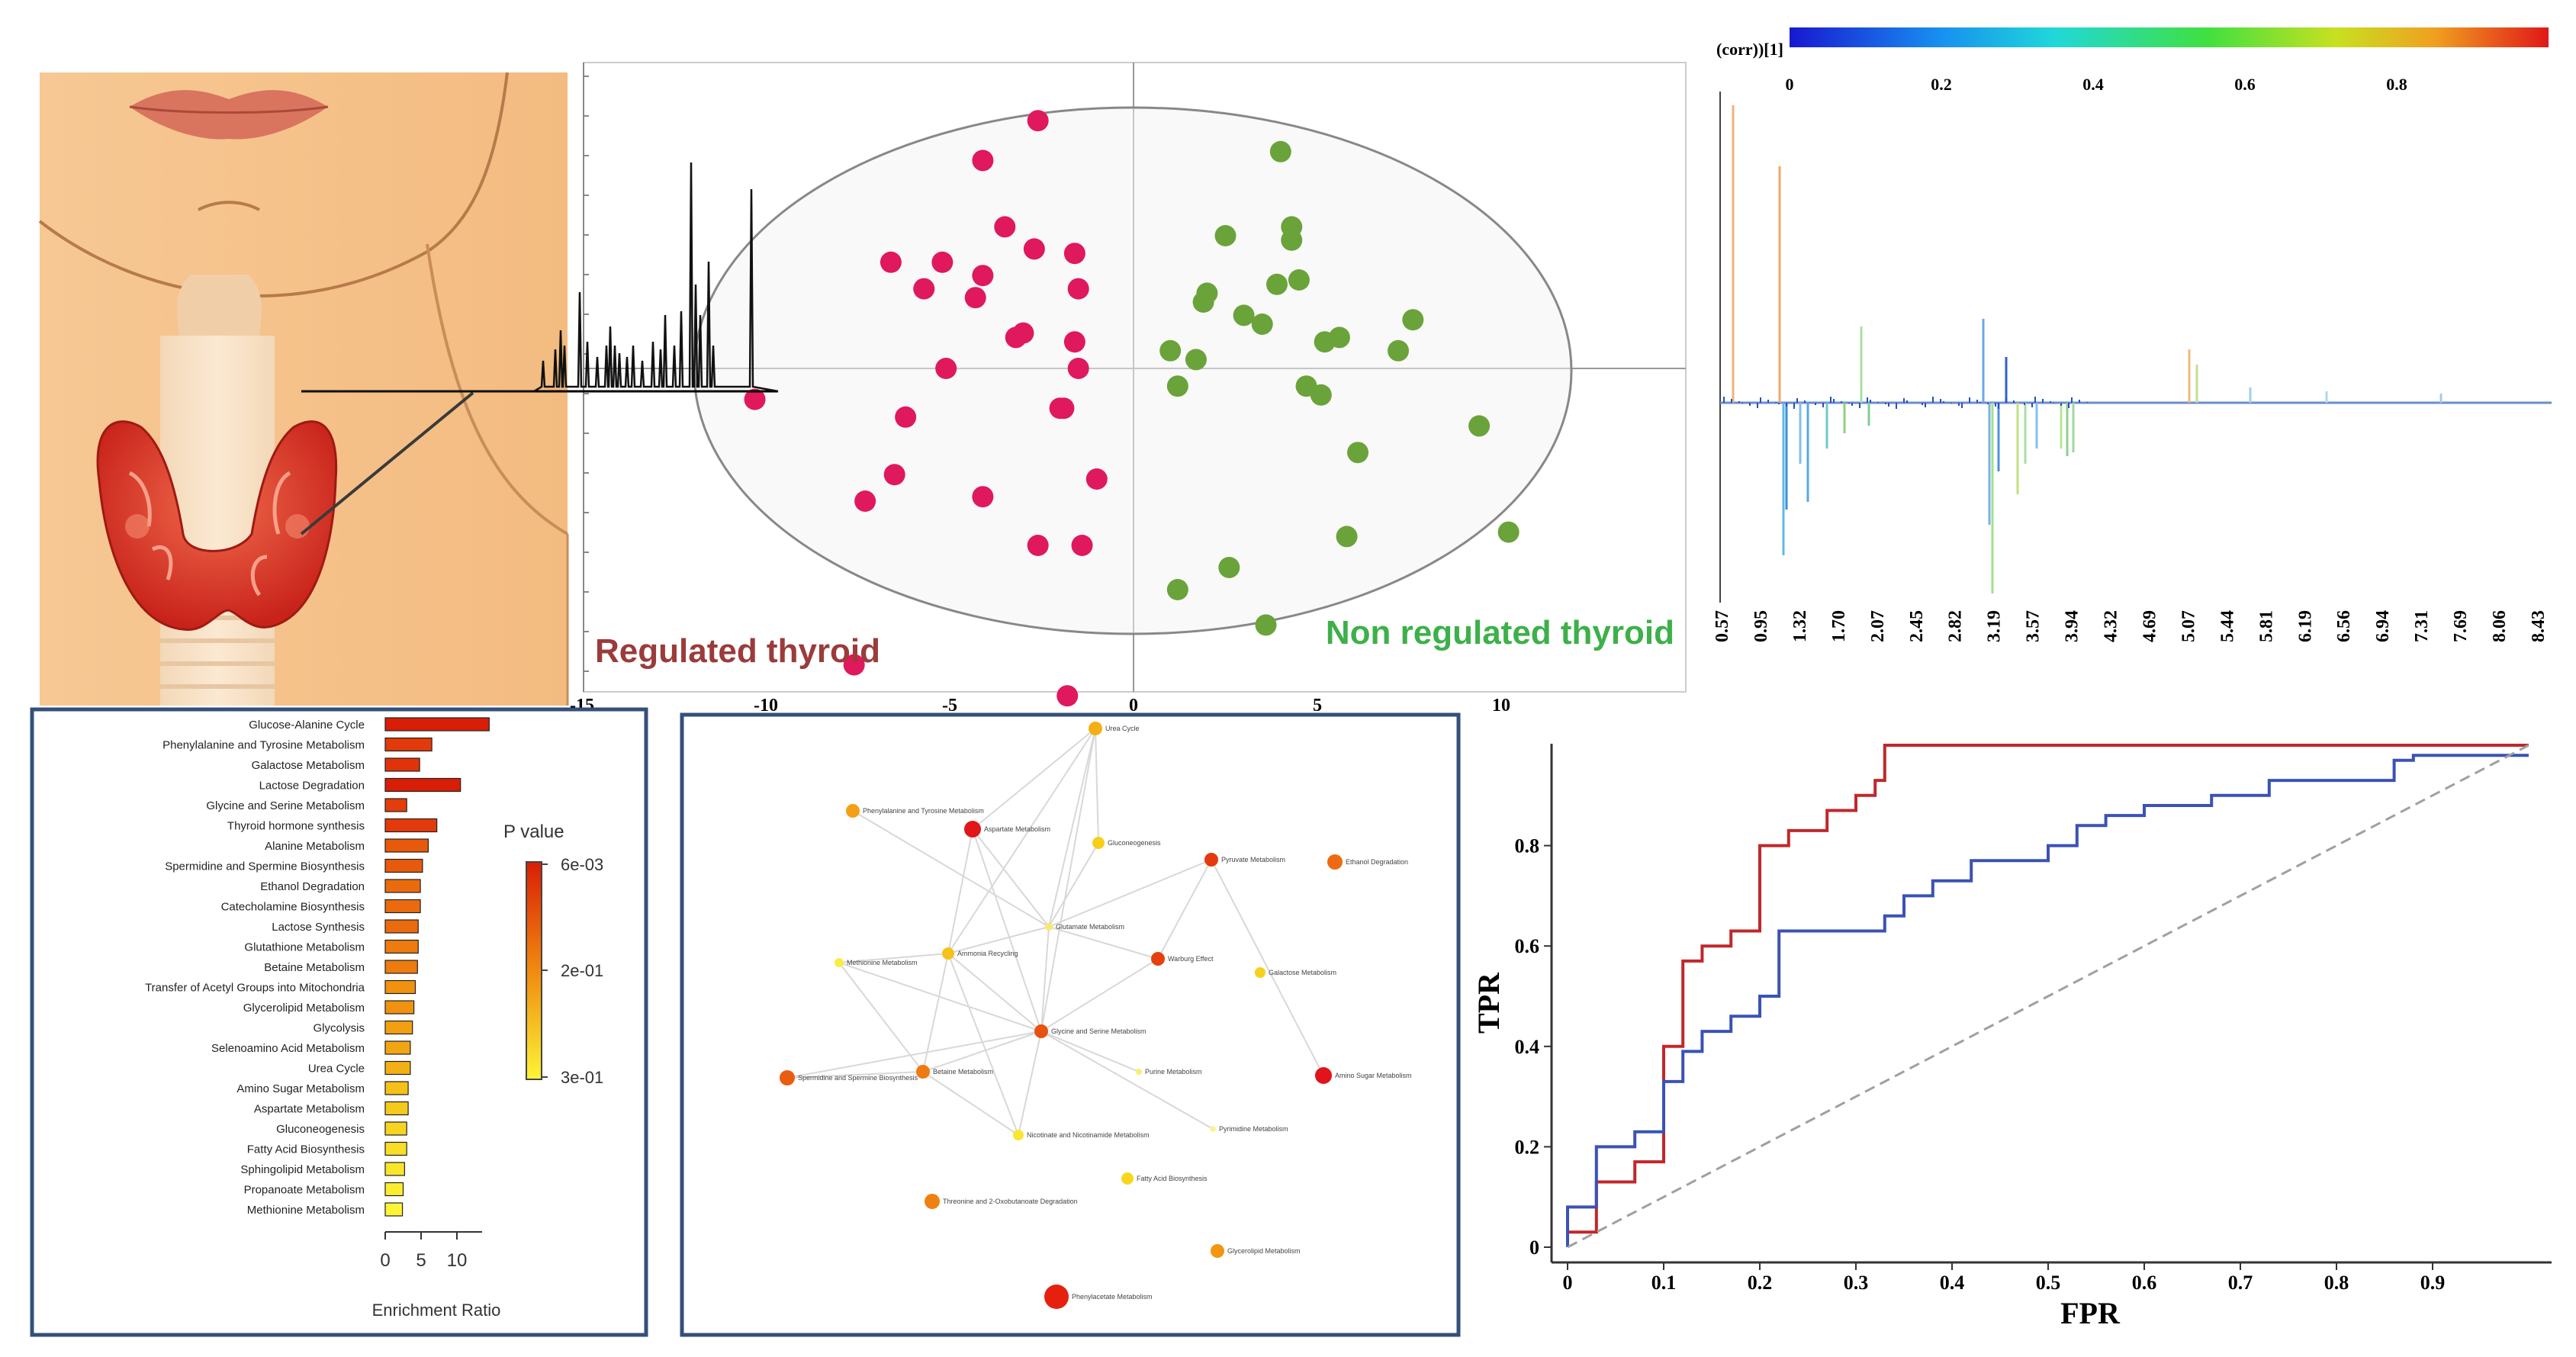 This screenshot has height=1357, width=2576. I want to click on pca-x-tick-label: -5, so click(949, 706).